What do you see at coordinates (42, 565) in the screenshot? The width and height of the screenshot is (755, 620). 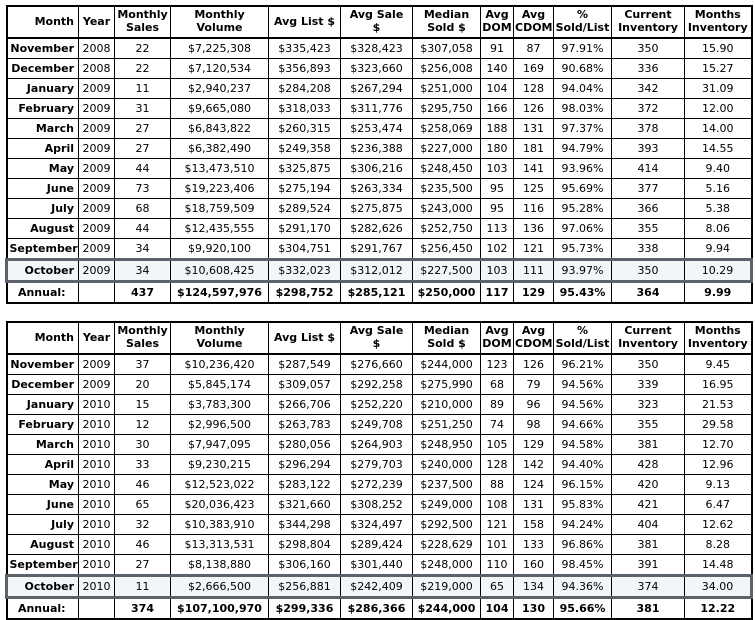 I see `cell: September` at bounding box center [42, 565].